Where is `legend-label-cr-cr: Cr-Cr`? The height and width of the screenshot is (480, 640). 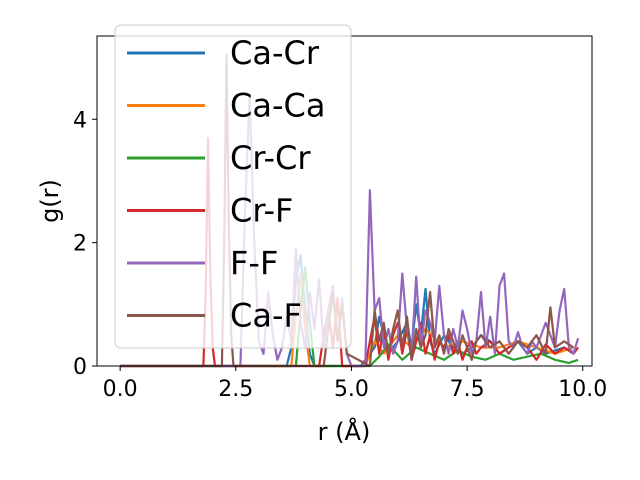
legend-label-cr-cr: Cr-Cr is located at coordinates (270, 158).